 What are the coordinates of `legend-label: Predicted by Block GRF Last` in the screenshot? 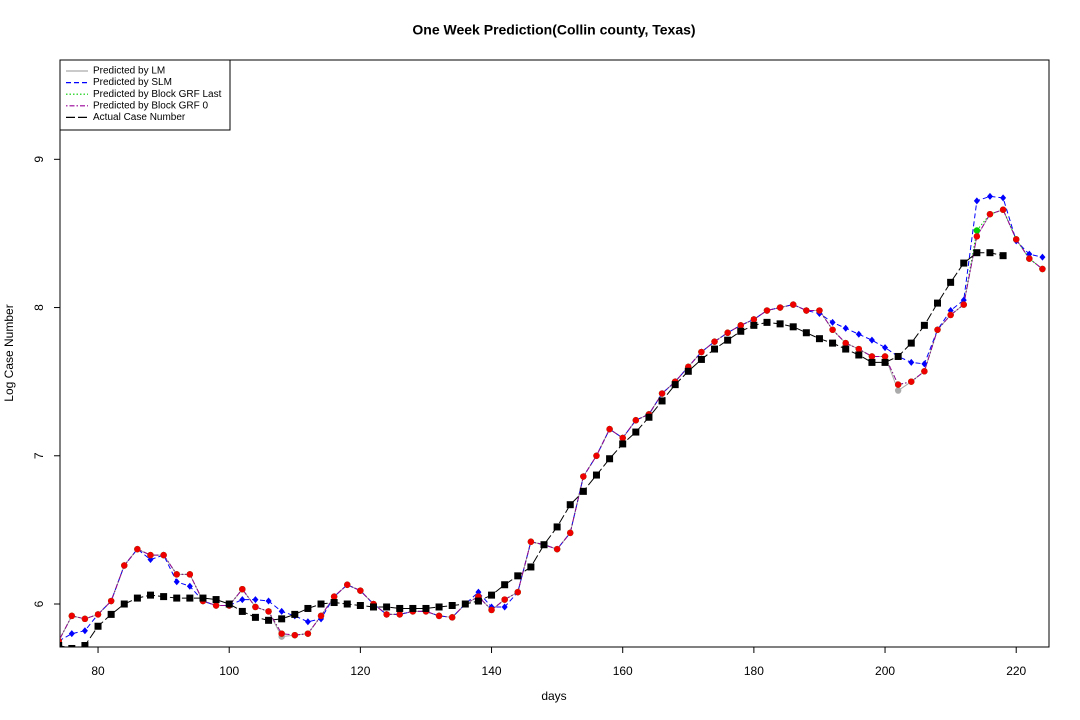 It's located at (157, 94).